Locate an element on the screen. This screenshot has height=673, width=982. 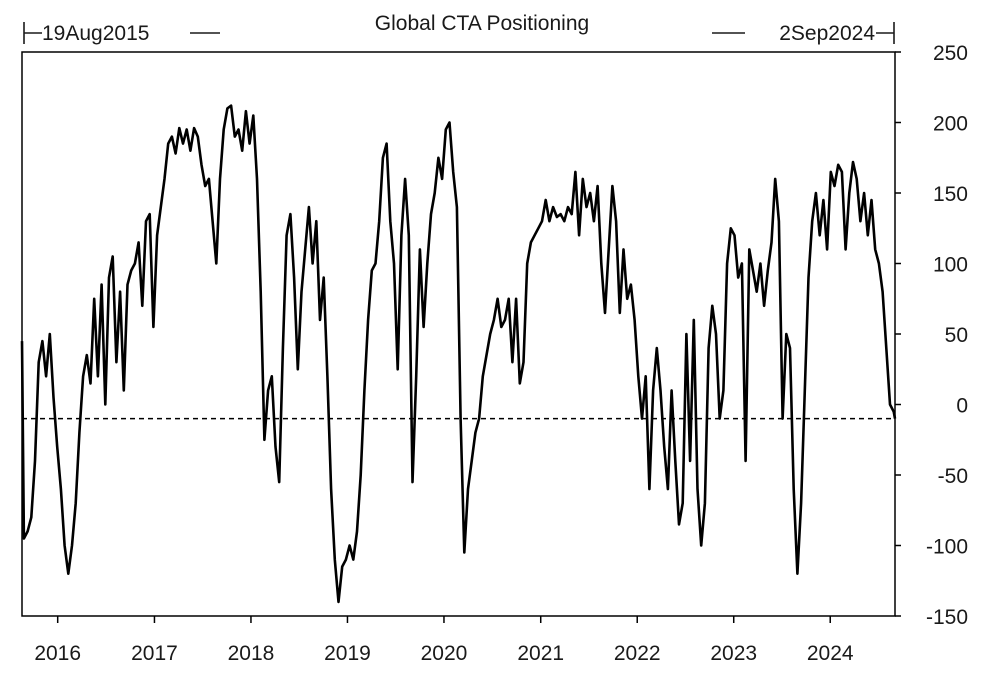
chart-title: Global CTA Positioning is located at coordinates (482, 23).